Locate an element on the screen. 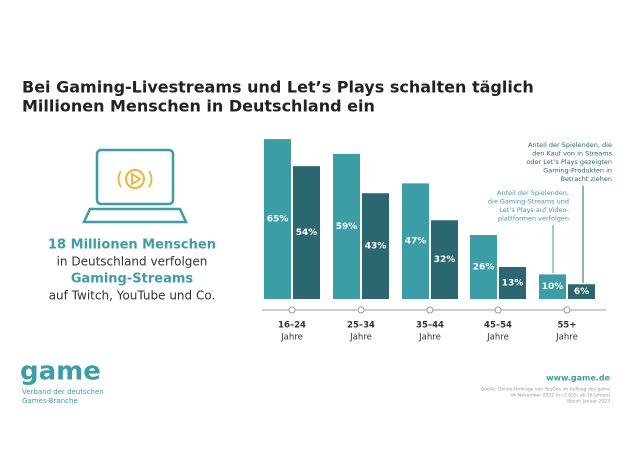 This screenshot has height=468, width=630. laptop-icon is located at coordinates (135, 186).